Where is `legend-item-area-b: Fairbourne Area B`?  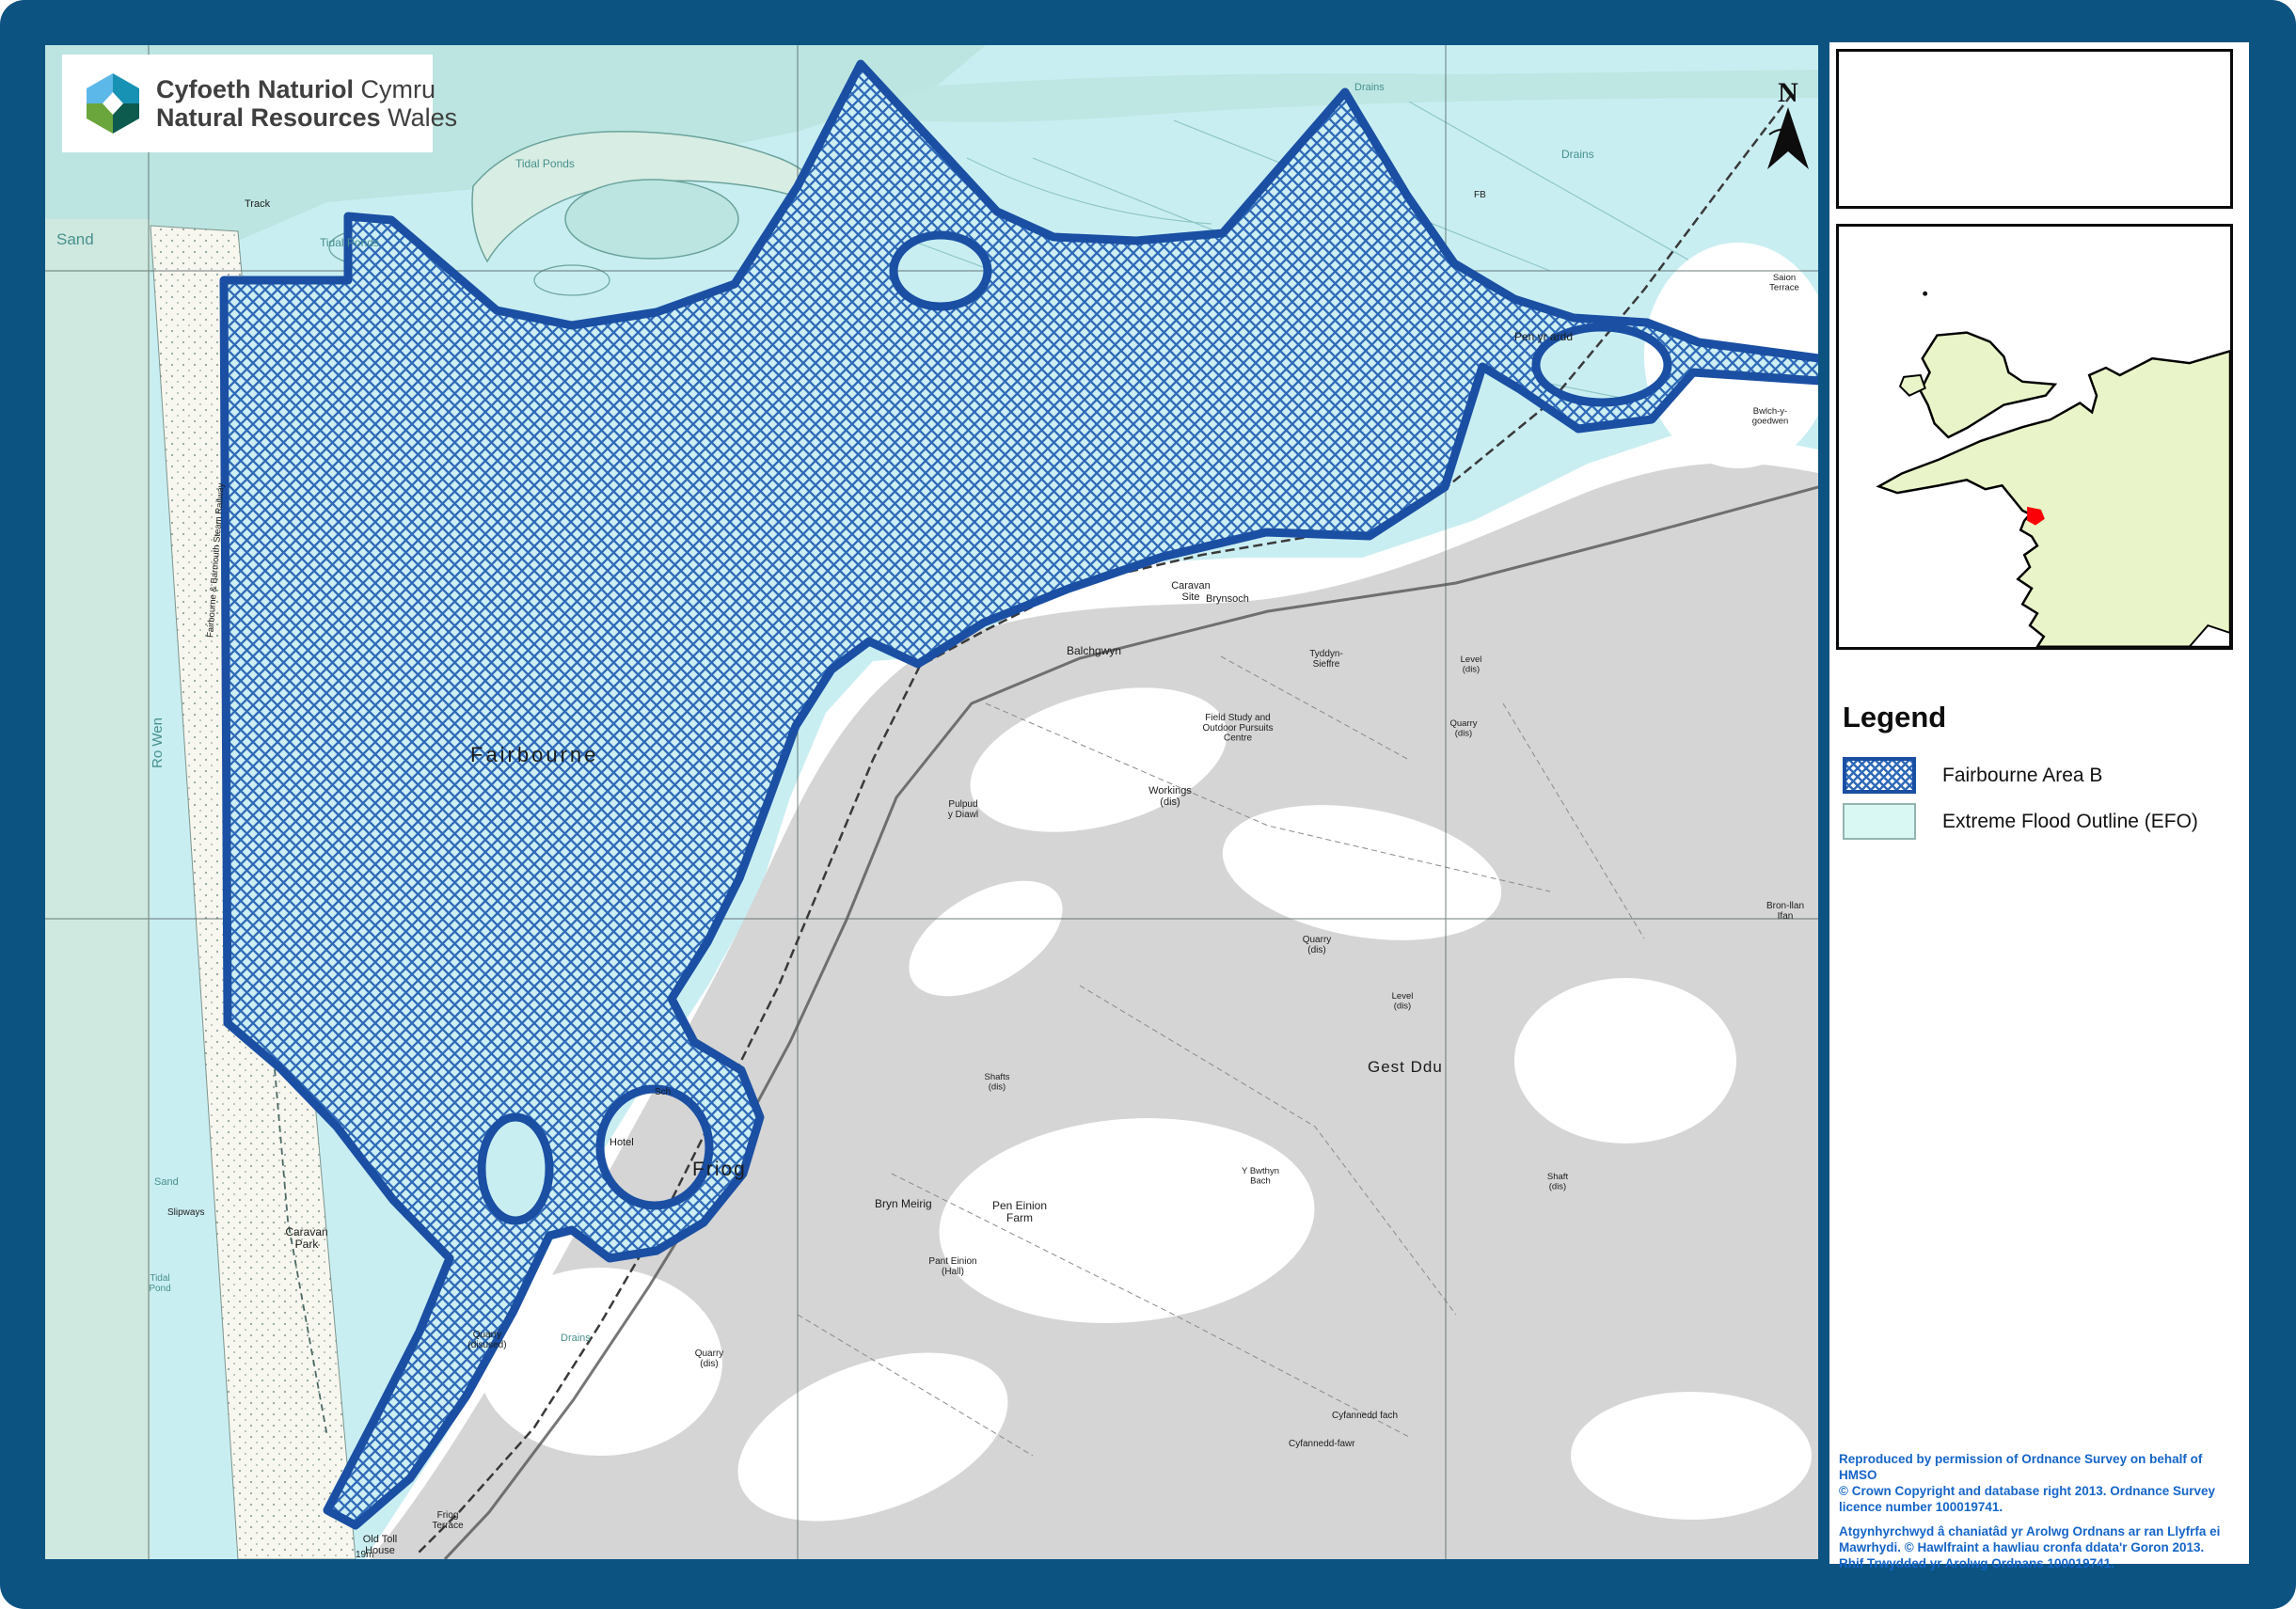
legend-item-area-b: Fairbourne Area B is located at coordinates (2040, 775).